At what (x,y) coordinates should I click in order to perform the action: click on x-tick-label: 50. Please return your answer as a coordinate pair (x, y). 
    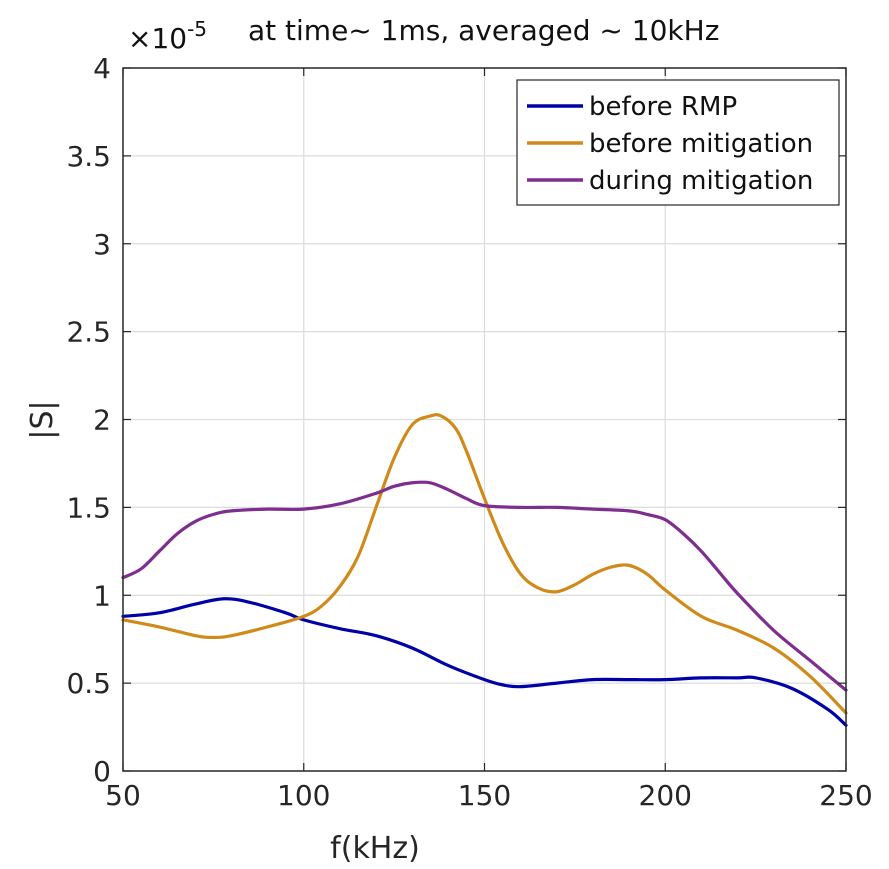
    Looking at the image, I should click on (123, 795).